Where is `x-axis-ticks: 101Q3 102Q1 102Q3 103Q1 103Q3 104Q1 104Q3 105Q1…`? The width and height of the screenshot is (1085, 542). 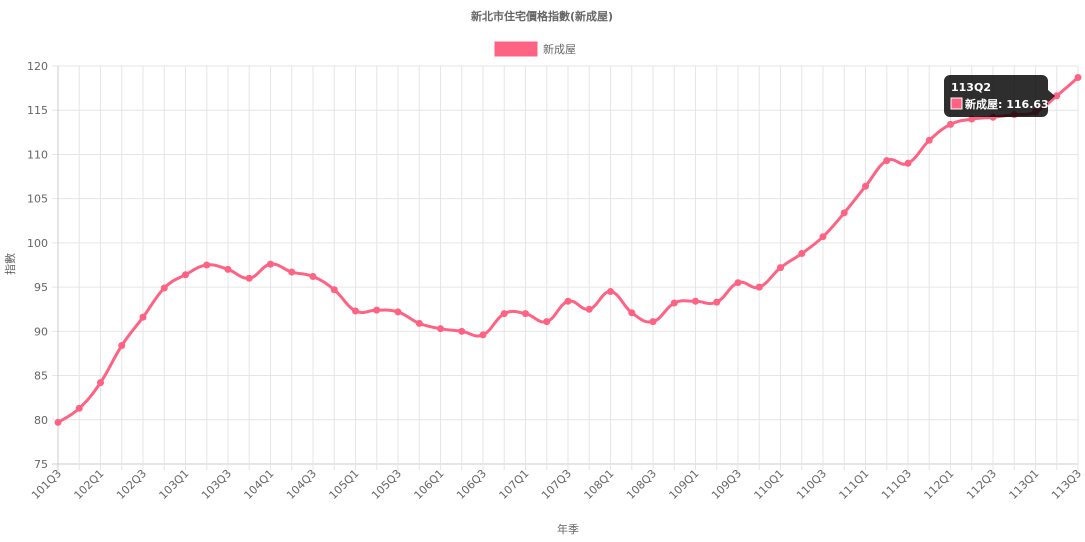 x-axis-ticks: 101Q3 102Q1 102Q3 103Q1 103Q3 104Q1 104Q3 105Q1… is located at coordinates (556, 484).